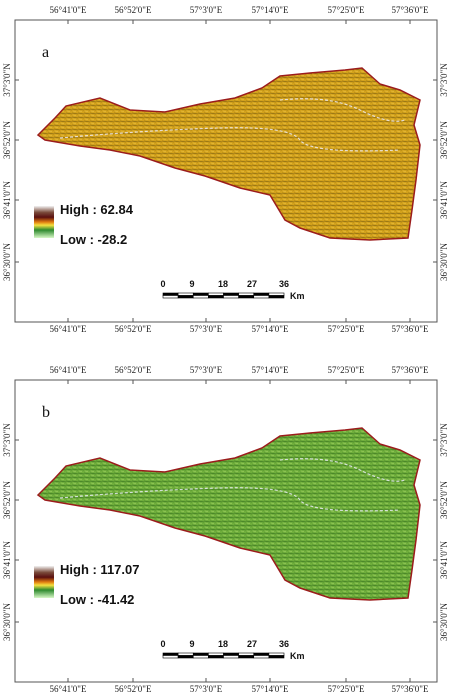 The height and width of the screenshot is (696, 474). I want to click on legend-low: Low : -41.42, so click(97, 599).